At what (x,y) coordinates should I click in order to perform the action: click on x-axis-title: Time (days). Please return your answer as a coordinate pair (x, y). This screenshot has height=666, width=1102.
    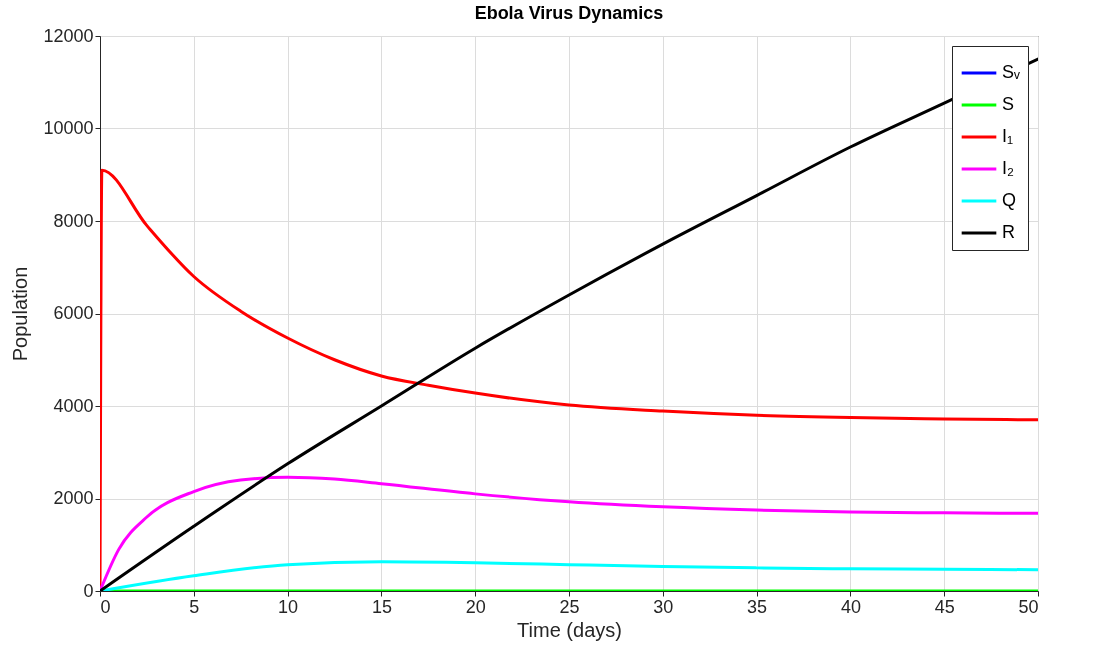
    Looking at the image, I should click on (569, 629).